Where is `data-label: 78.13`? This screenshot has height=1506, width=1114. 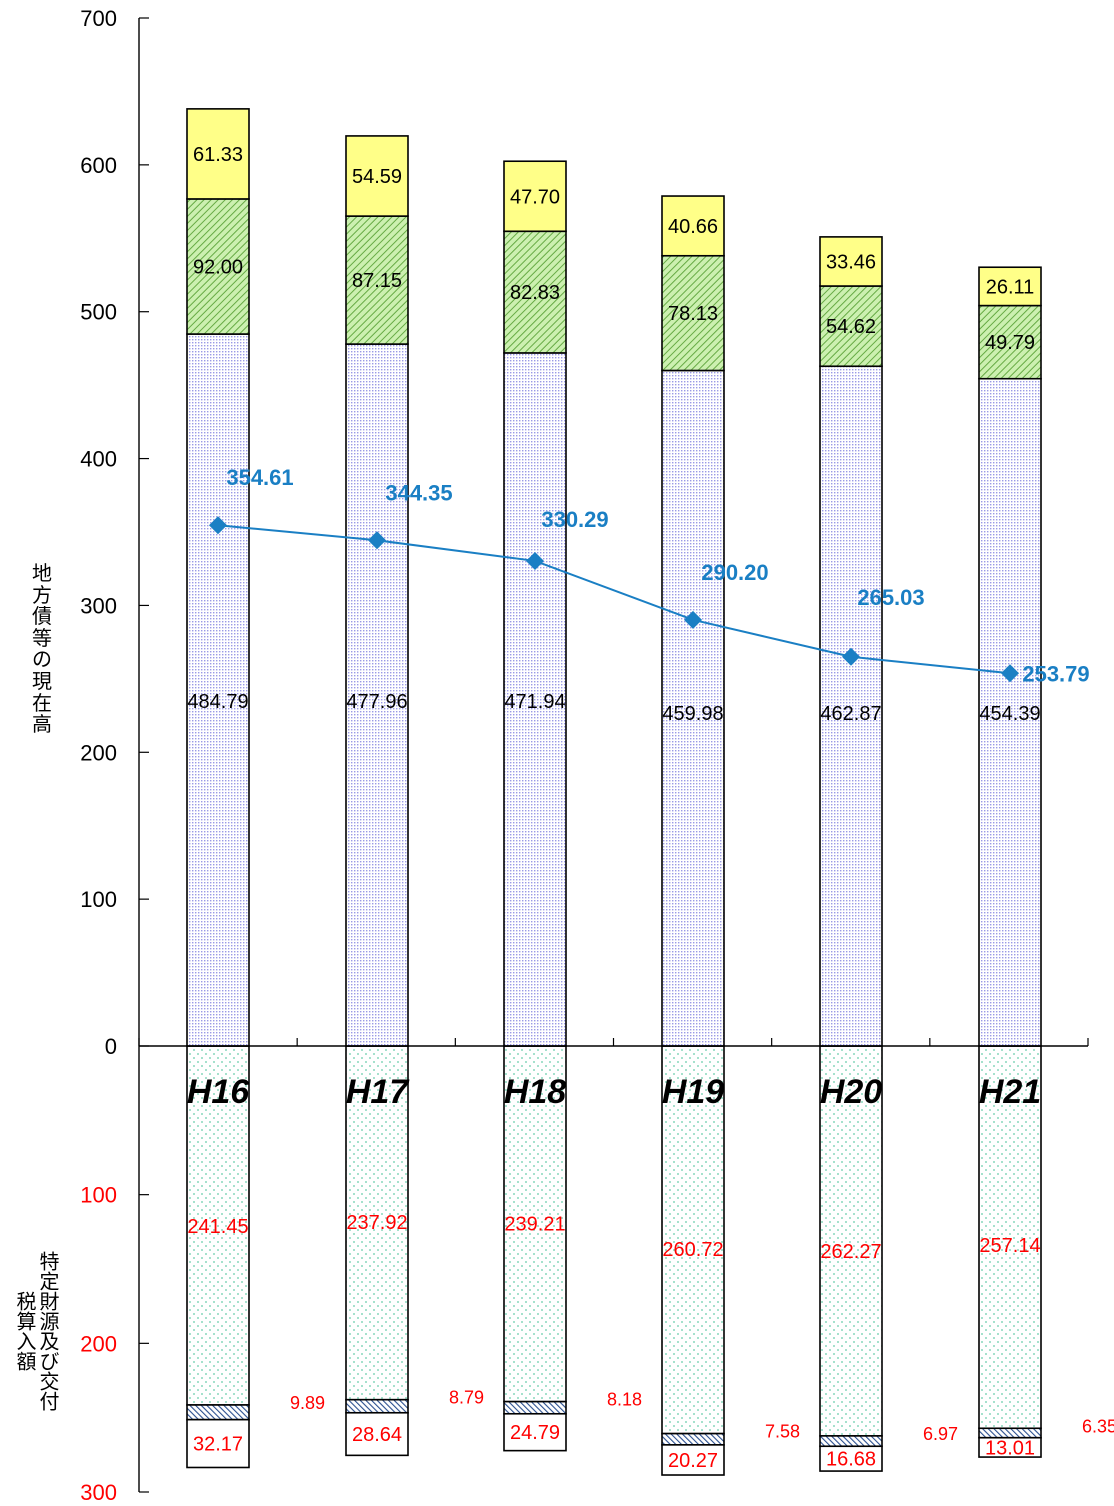
data-label: 78.13 is located at coordinates (693, 314).